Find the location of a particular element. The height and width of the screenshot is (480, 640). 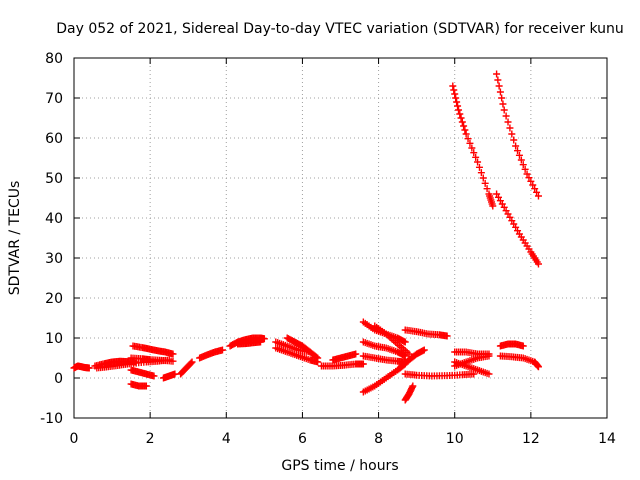

x-tick-label: 12 is located at coordinates (531, 439).